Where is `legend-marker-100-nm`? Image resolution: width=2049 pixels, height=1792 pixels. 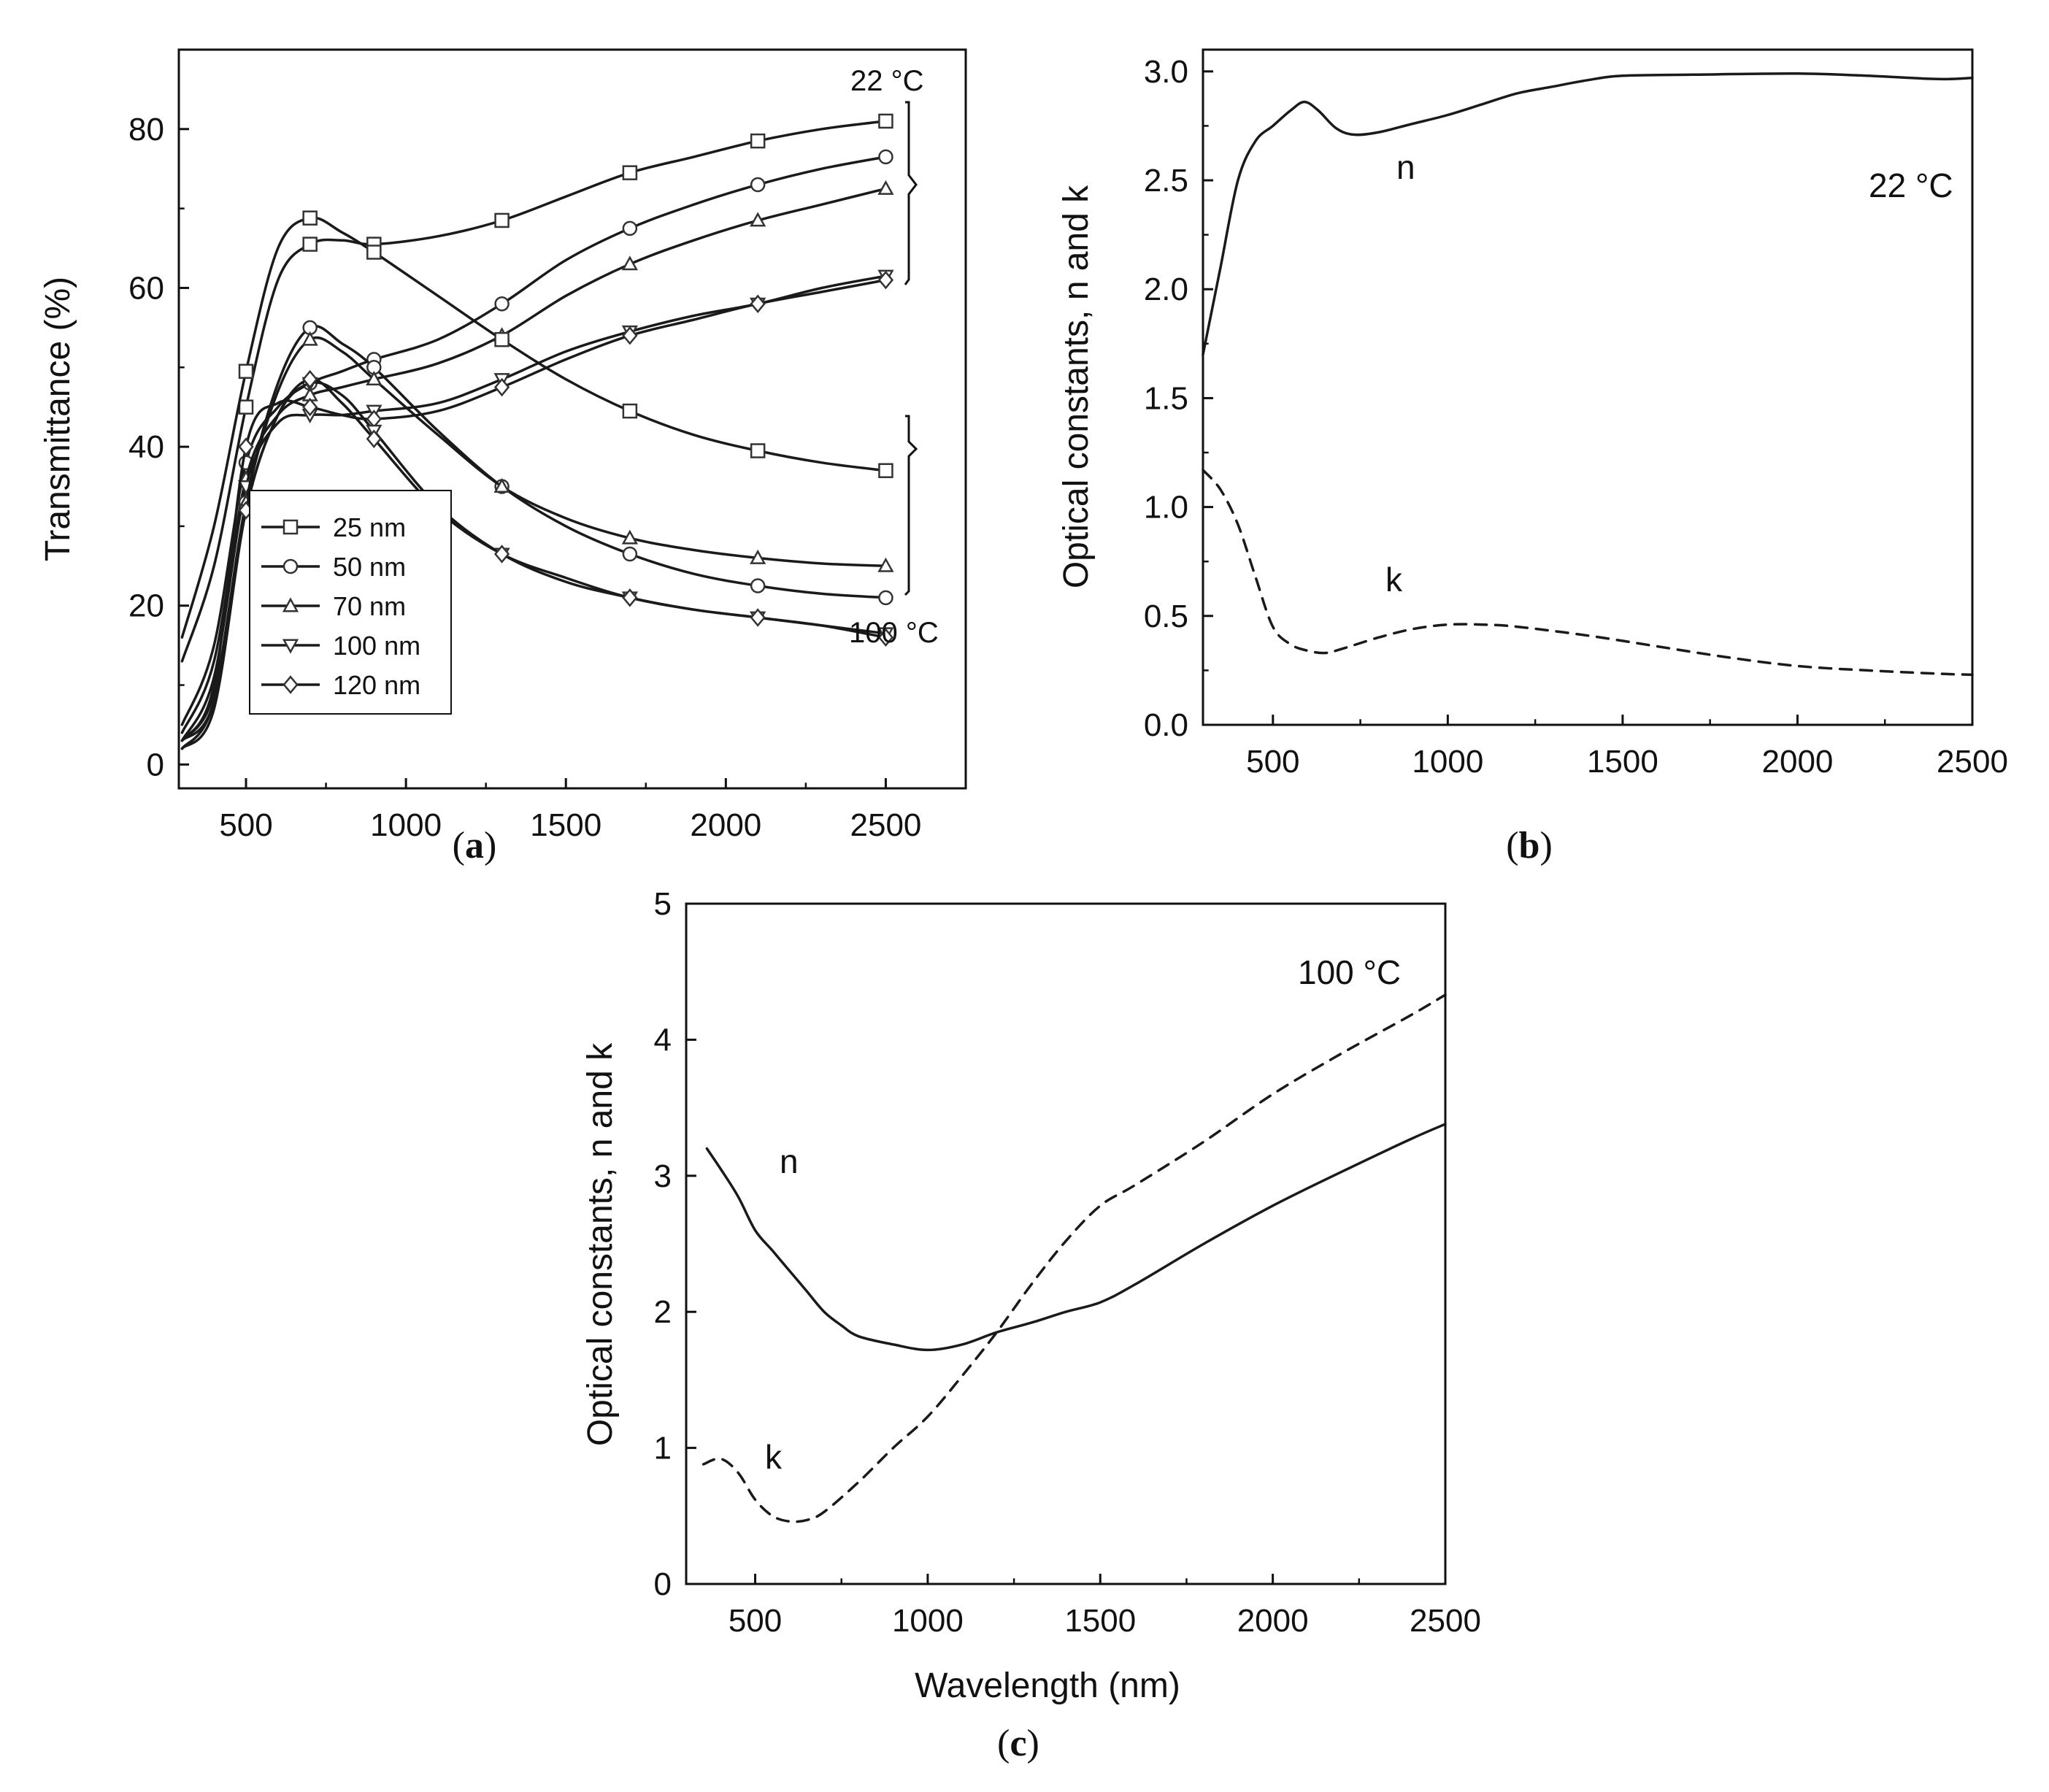 legend-marker-100-nm is located at coordinates (290, 646).